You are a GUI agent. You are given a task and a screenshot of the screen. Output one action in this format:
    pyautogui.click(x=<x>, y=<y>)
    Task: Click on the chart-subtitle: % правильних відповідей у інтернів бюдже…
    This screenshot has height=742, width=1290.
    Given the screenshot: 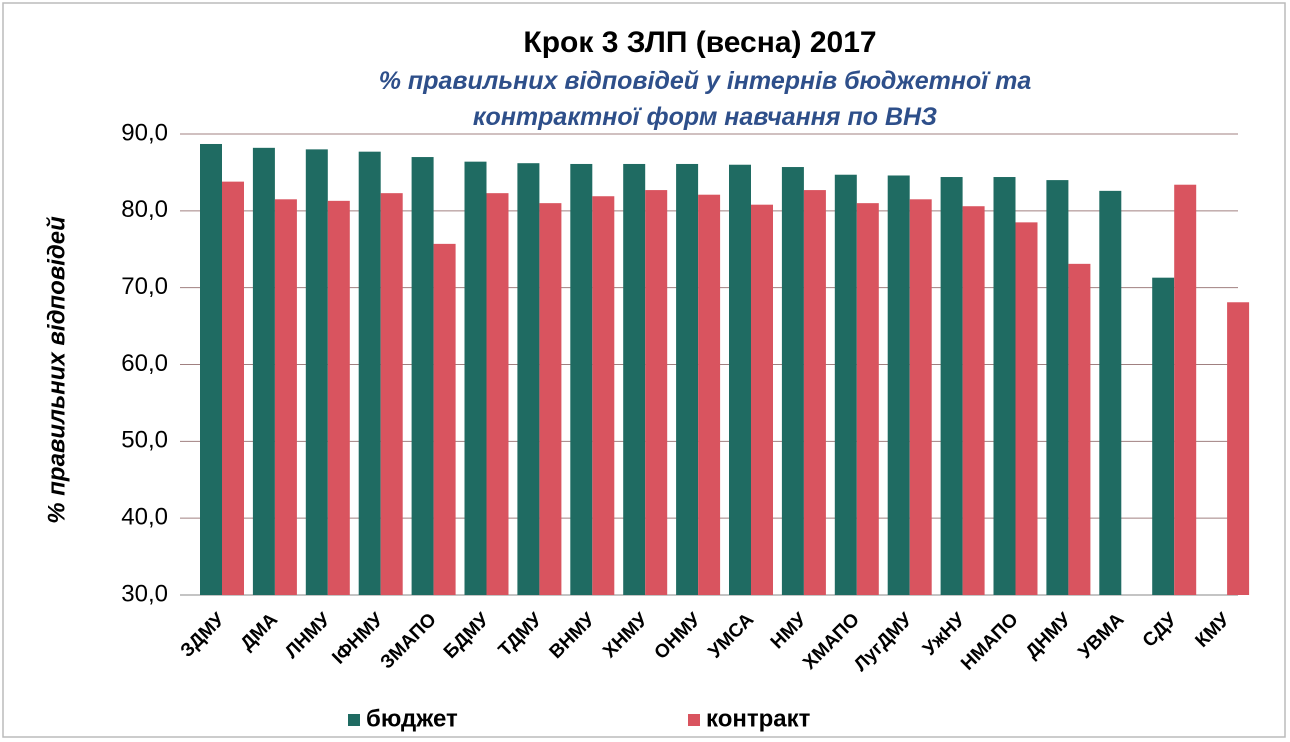 What is the action you would take?
    pyautogui.click(x=705, y=99)
    